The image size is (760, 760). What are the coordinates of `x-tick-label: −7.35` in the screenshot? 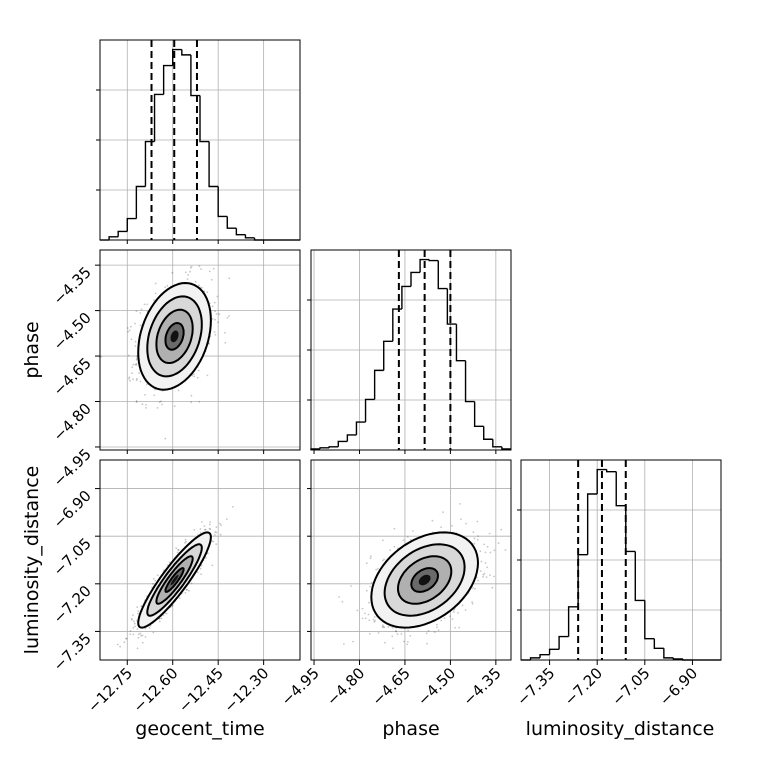 It's located at (535, 686).